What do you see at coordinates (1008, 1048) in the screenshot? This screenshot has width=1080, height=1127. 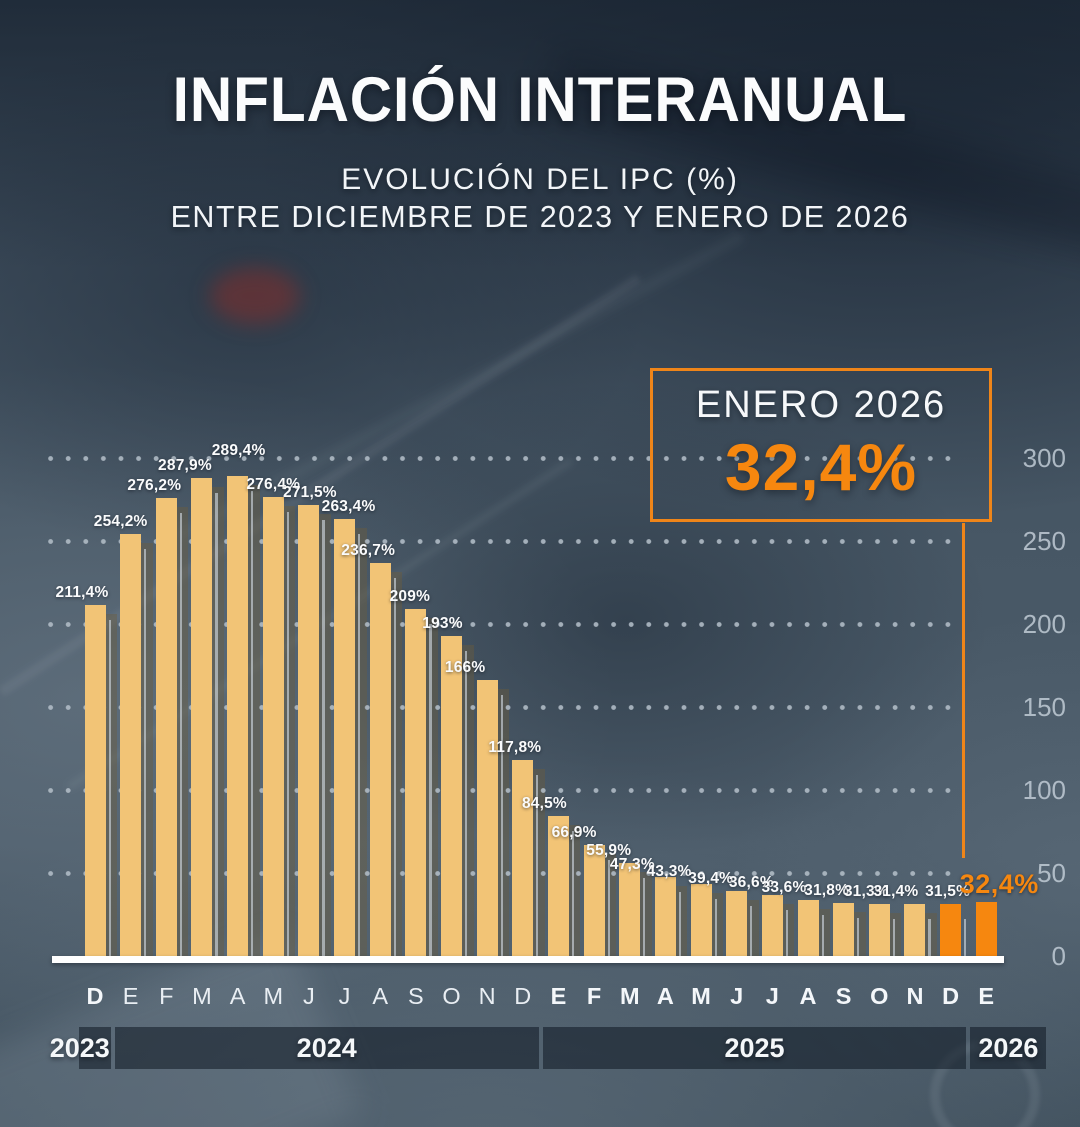 I see `year-band-2026: 2026` at bounding box center [1008, 1048].